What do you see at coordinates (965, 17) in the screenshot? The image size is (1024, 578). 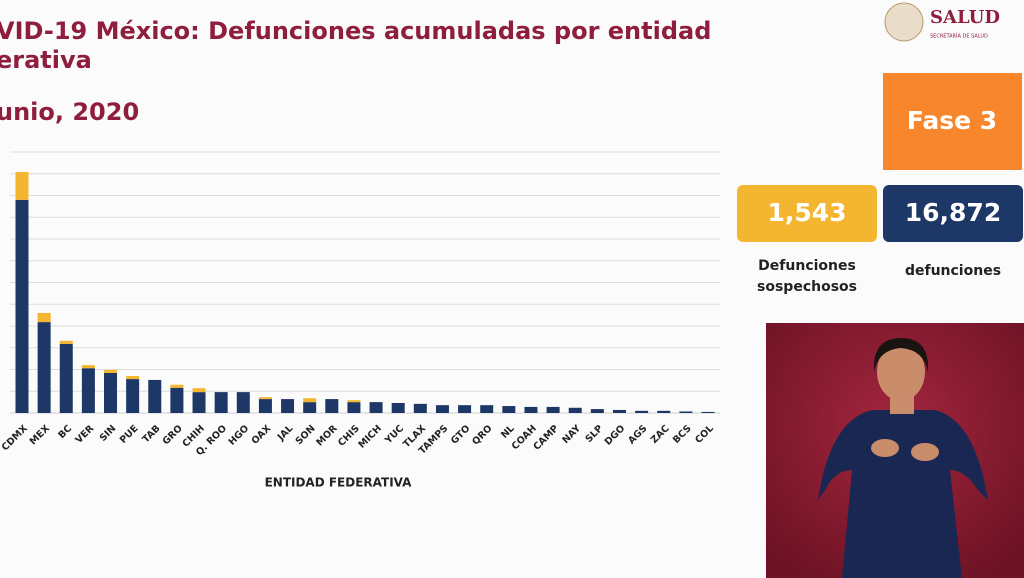 I see `brand: SALUD` at bounding box center [965, 17].